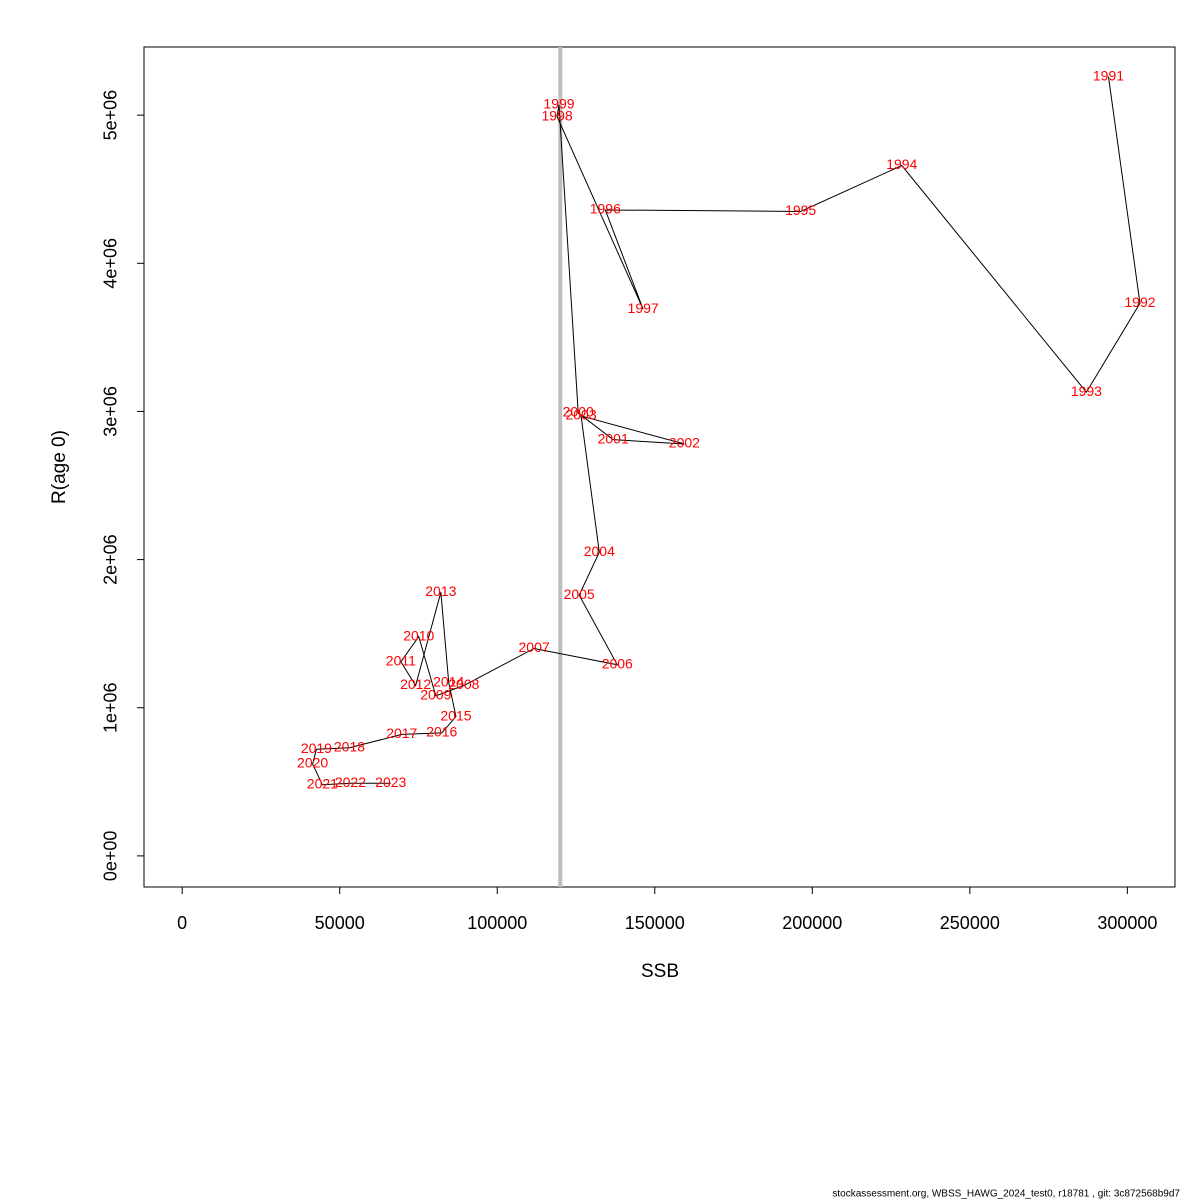 This screenshot has width=1200, height=1200. I want to click on year-label: 2017, so click(401, 733).